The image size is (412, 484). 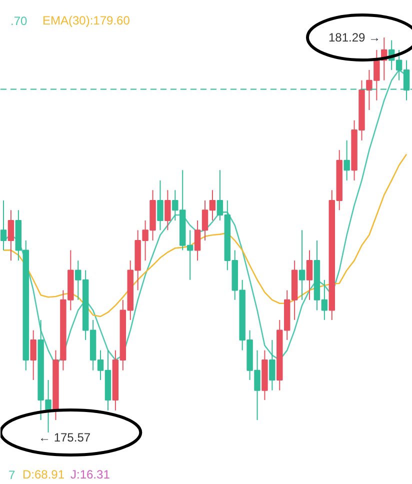 What do you see at coordinates (19, 21) in the screenshot?
I see `text: .70` at bounding box center [19, 21].